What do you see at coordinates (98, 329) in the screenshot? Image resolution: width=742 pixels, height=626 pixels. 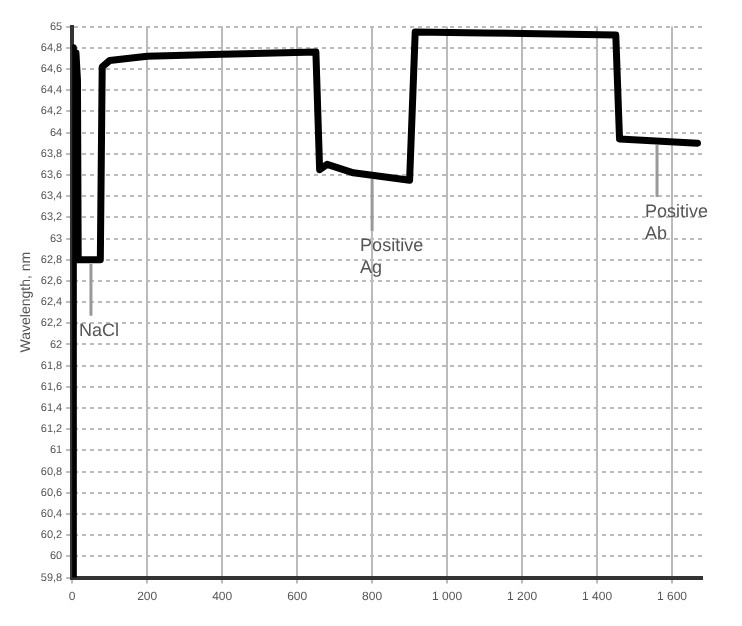 I see `annotation: NaCl` at bounding box center [98, 329].